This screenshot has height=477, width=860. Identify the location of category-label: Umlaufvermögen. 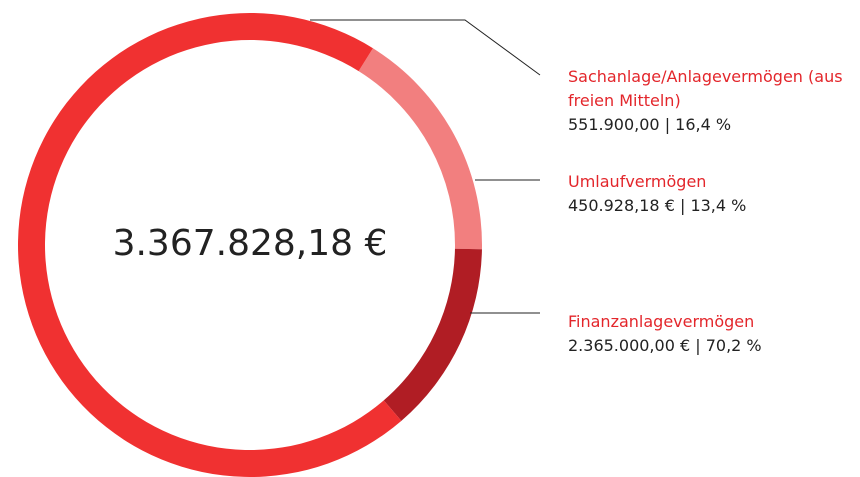
(637, 181).